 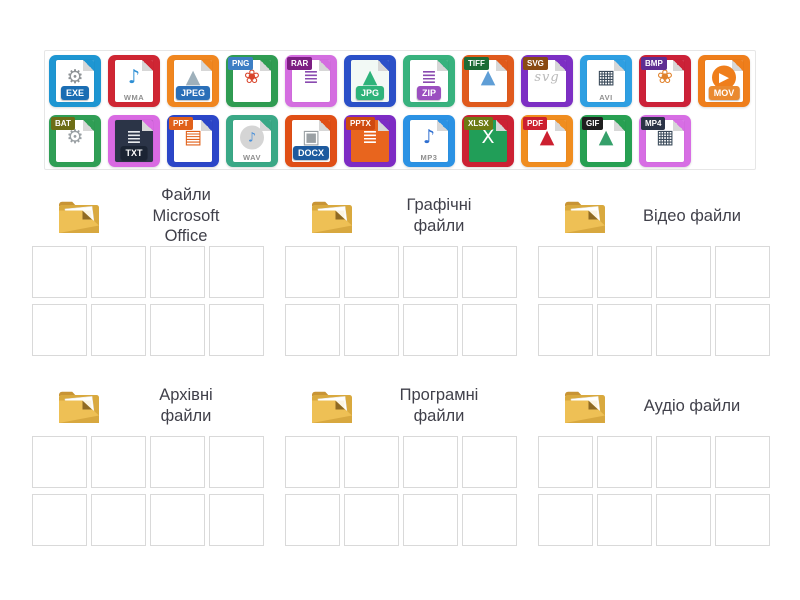 I want to click on file-icon-mp3: ♪ MP3, so click(x=429, y=141).